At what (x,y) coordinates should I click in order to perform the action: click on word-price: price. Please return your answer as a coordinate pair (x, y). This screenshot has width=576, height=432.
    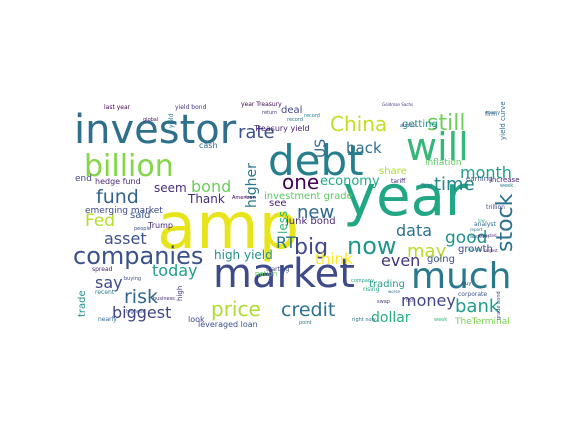
    Looking at the image, I should click on (236, 309).